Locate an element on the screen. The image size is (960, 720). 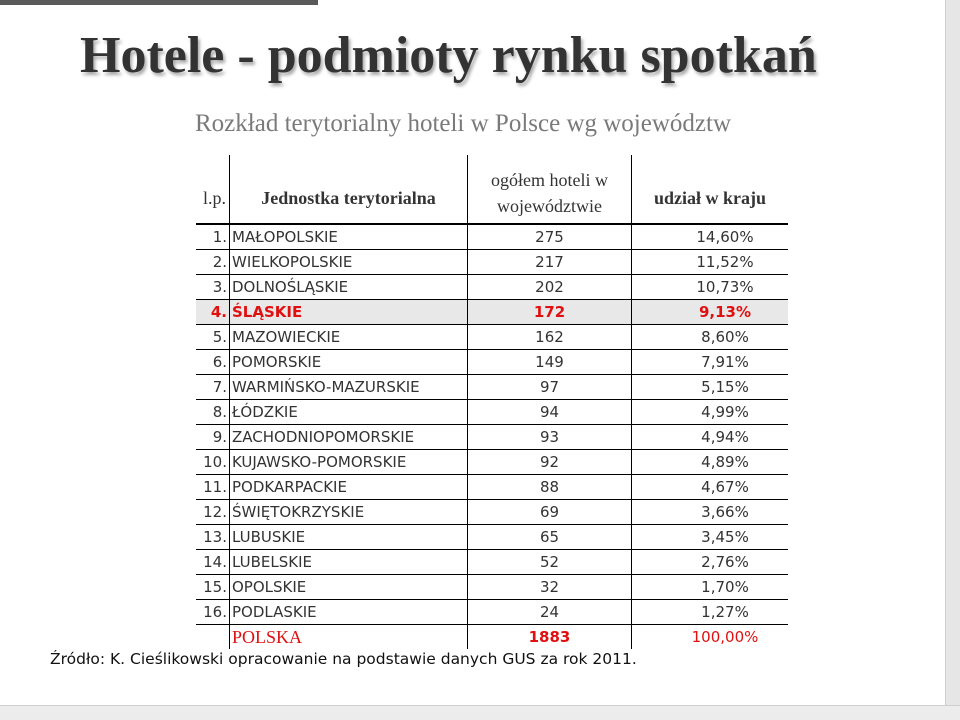
slide-title: Hotele - podmioty rynku spotkań is located at coordinates (448, 55).